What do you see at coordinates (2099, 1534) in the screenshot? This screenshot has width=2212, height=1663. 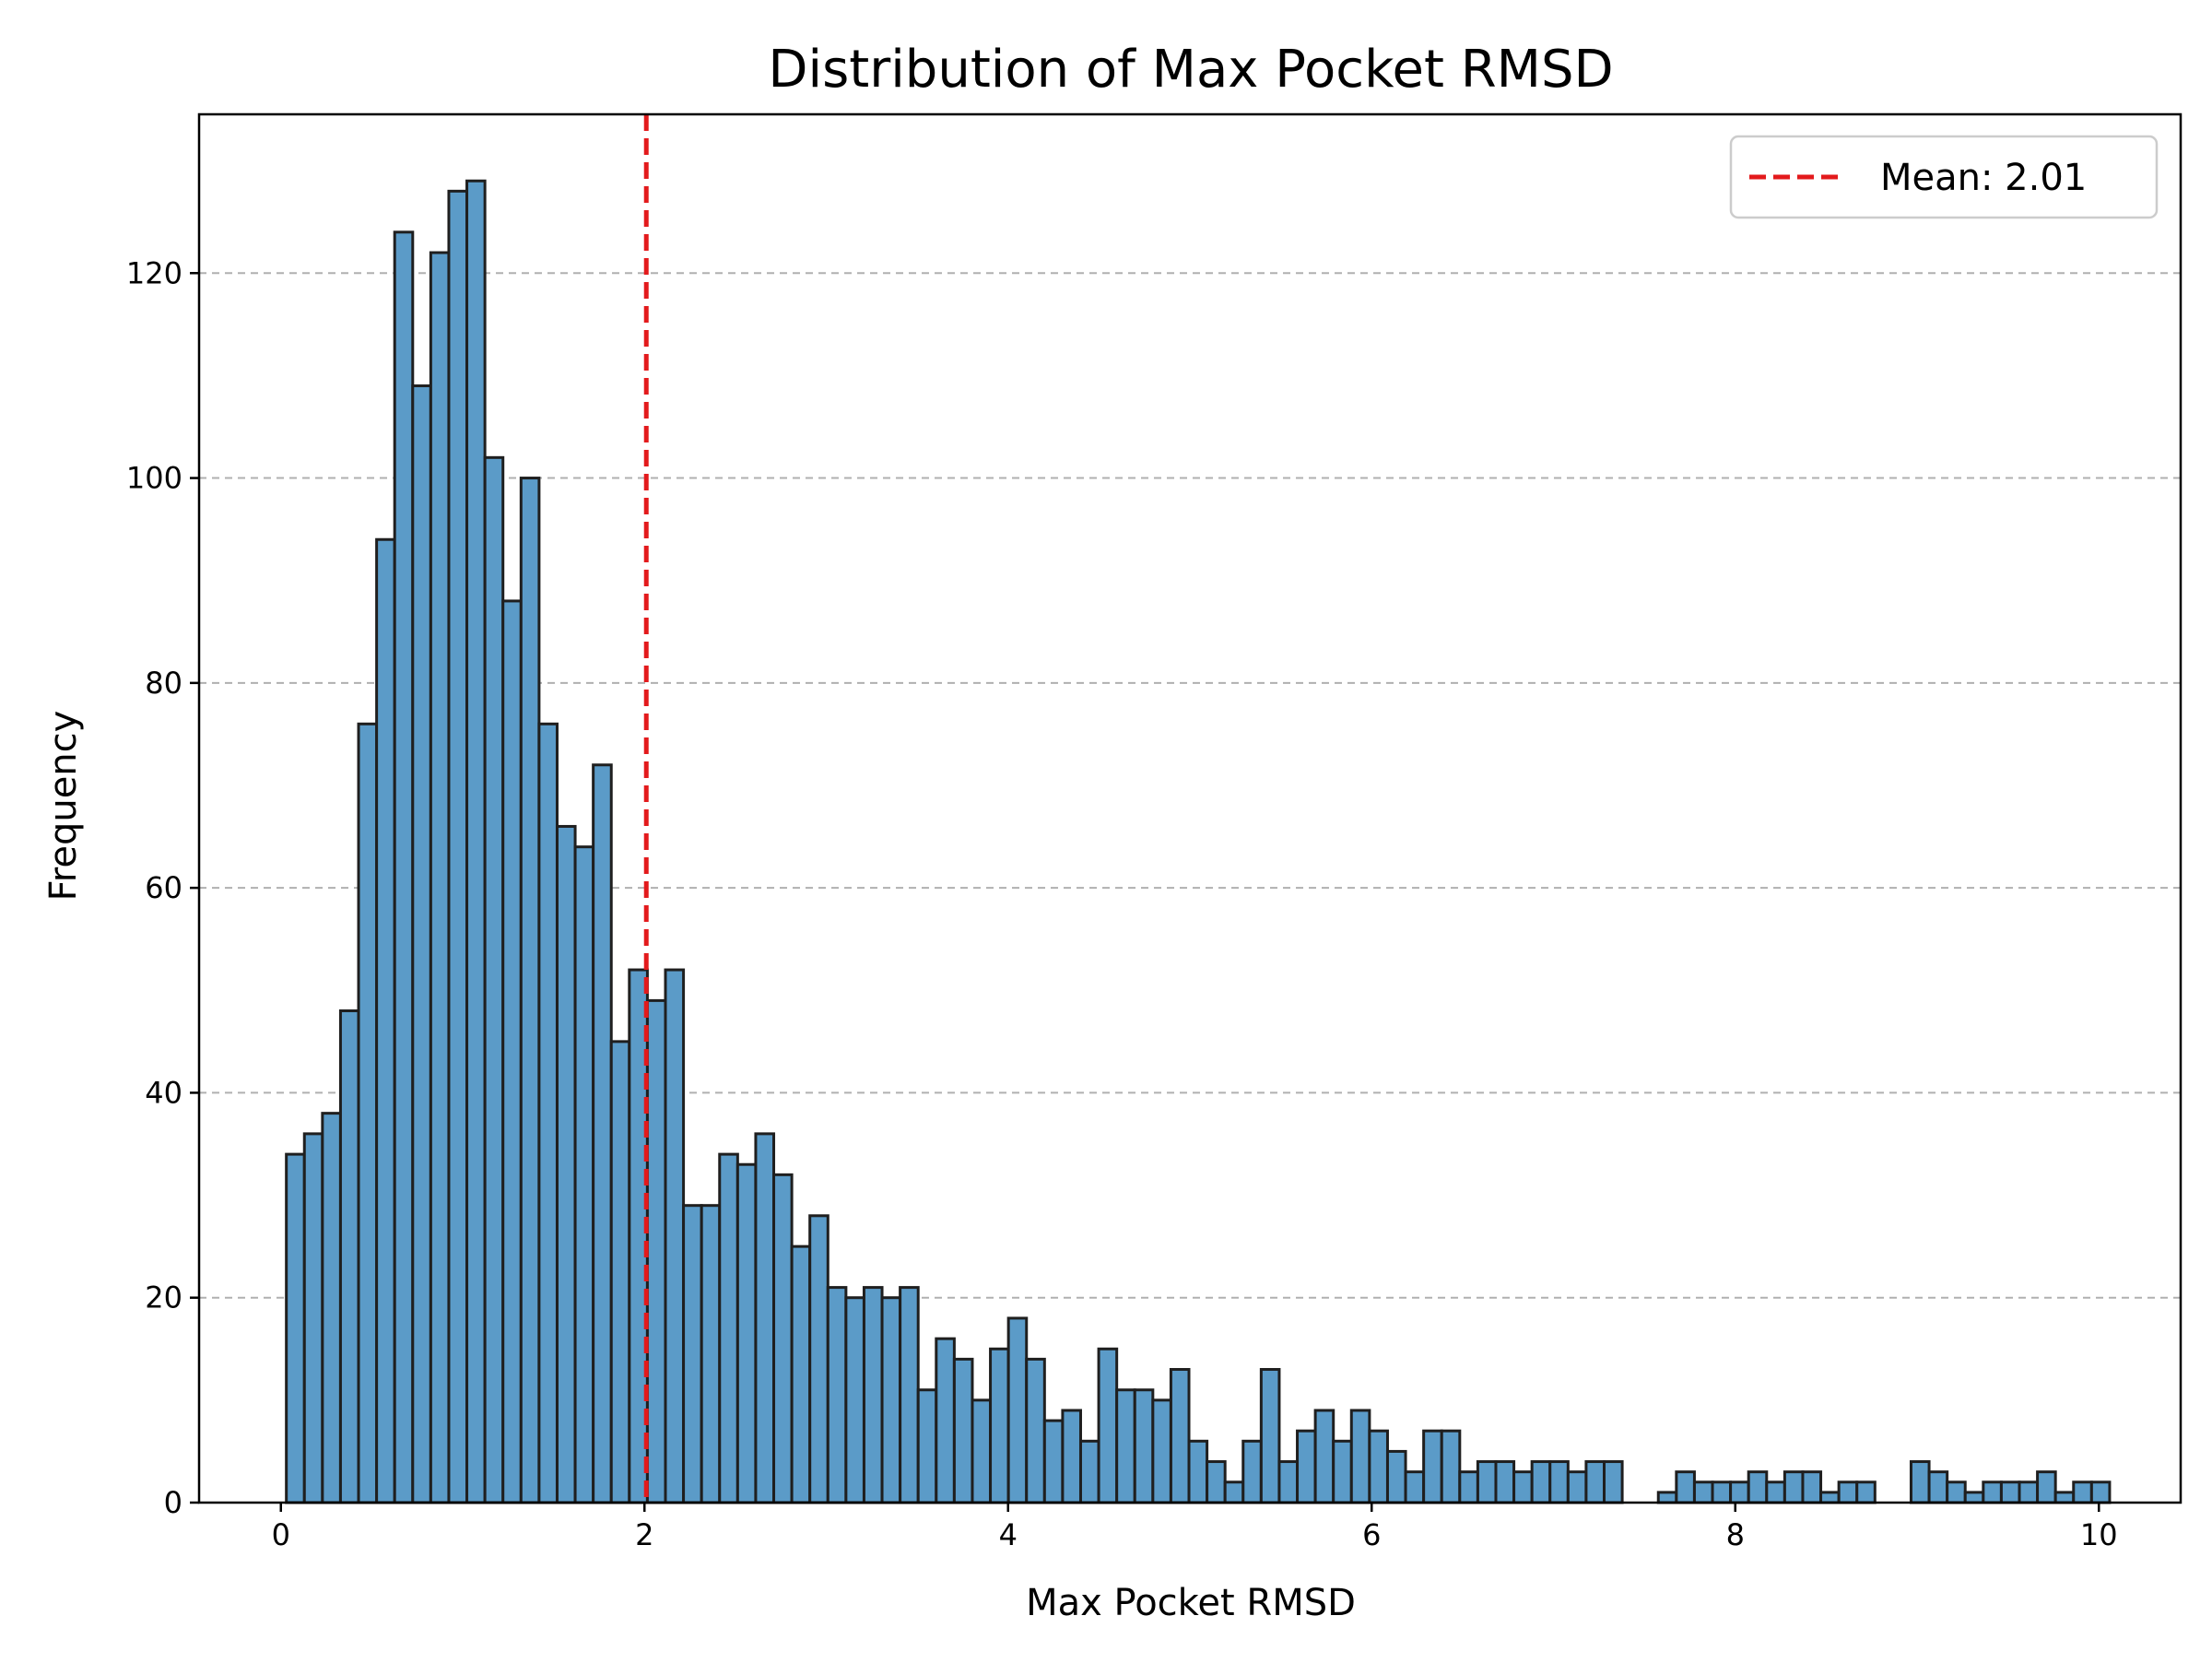 I see `x-tick-label-10: 10` at bounding box center [2099, 1534].